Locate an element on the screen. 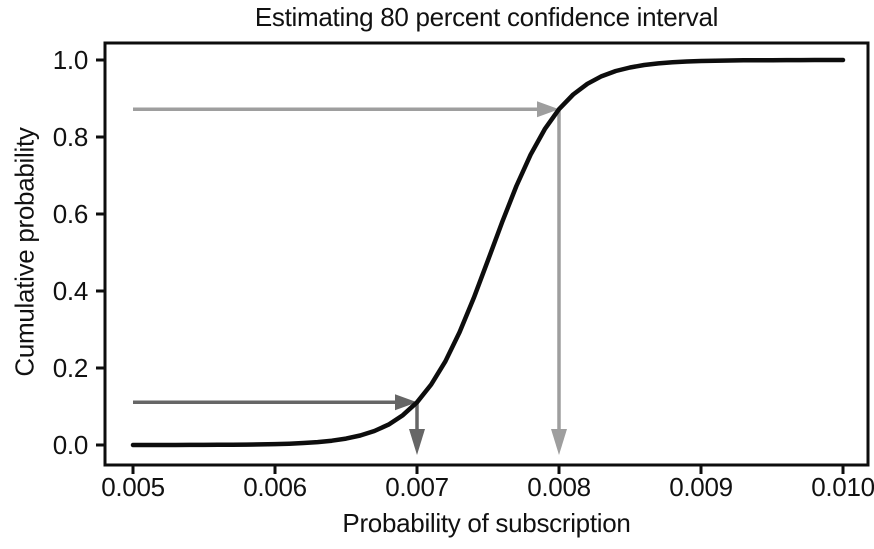 The image size is (874, 549). y-tick-label: 0.6 is located at coordinates (70, 214).